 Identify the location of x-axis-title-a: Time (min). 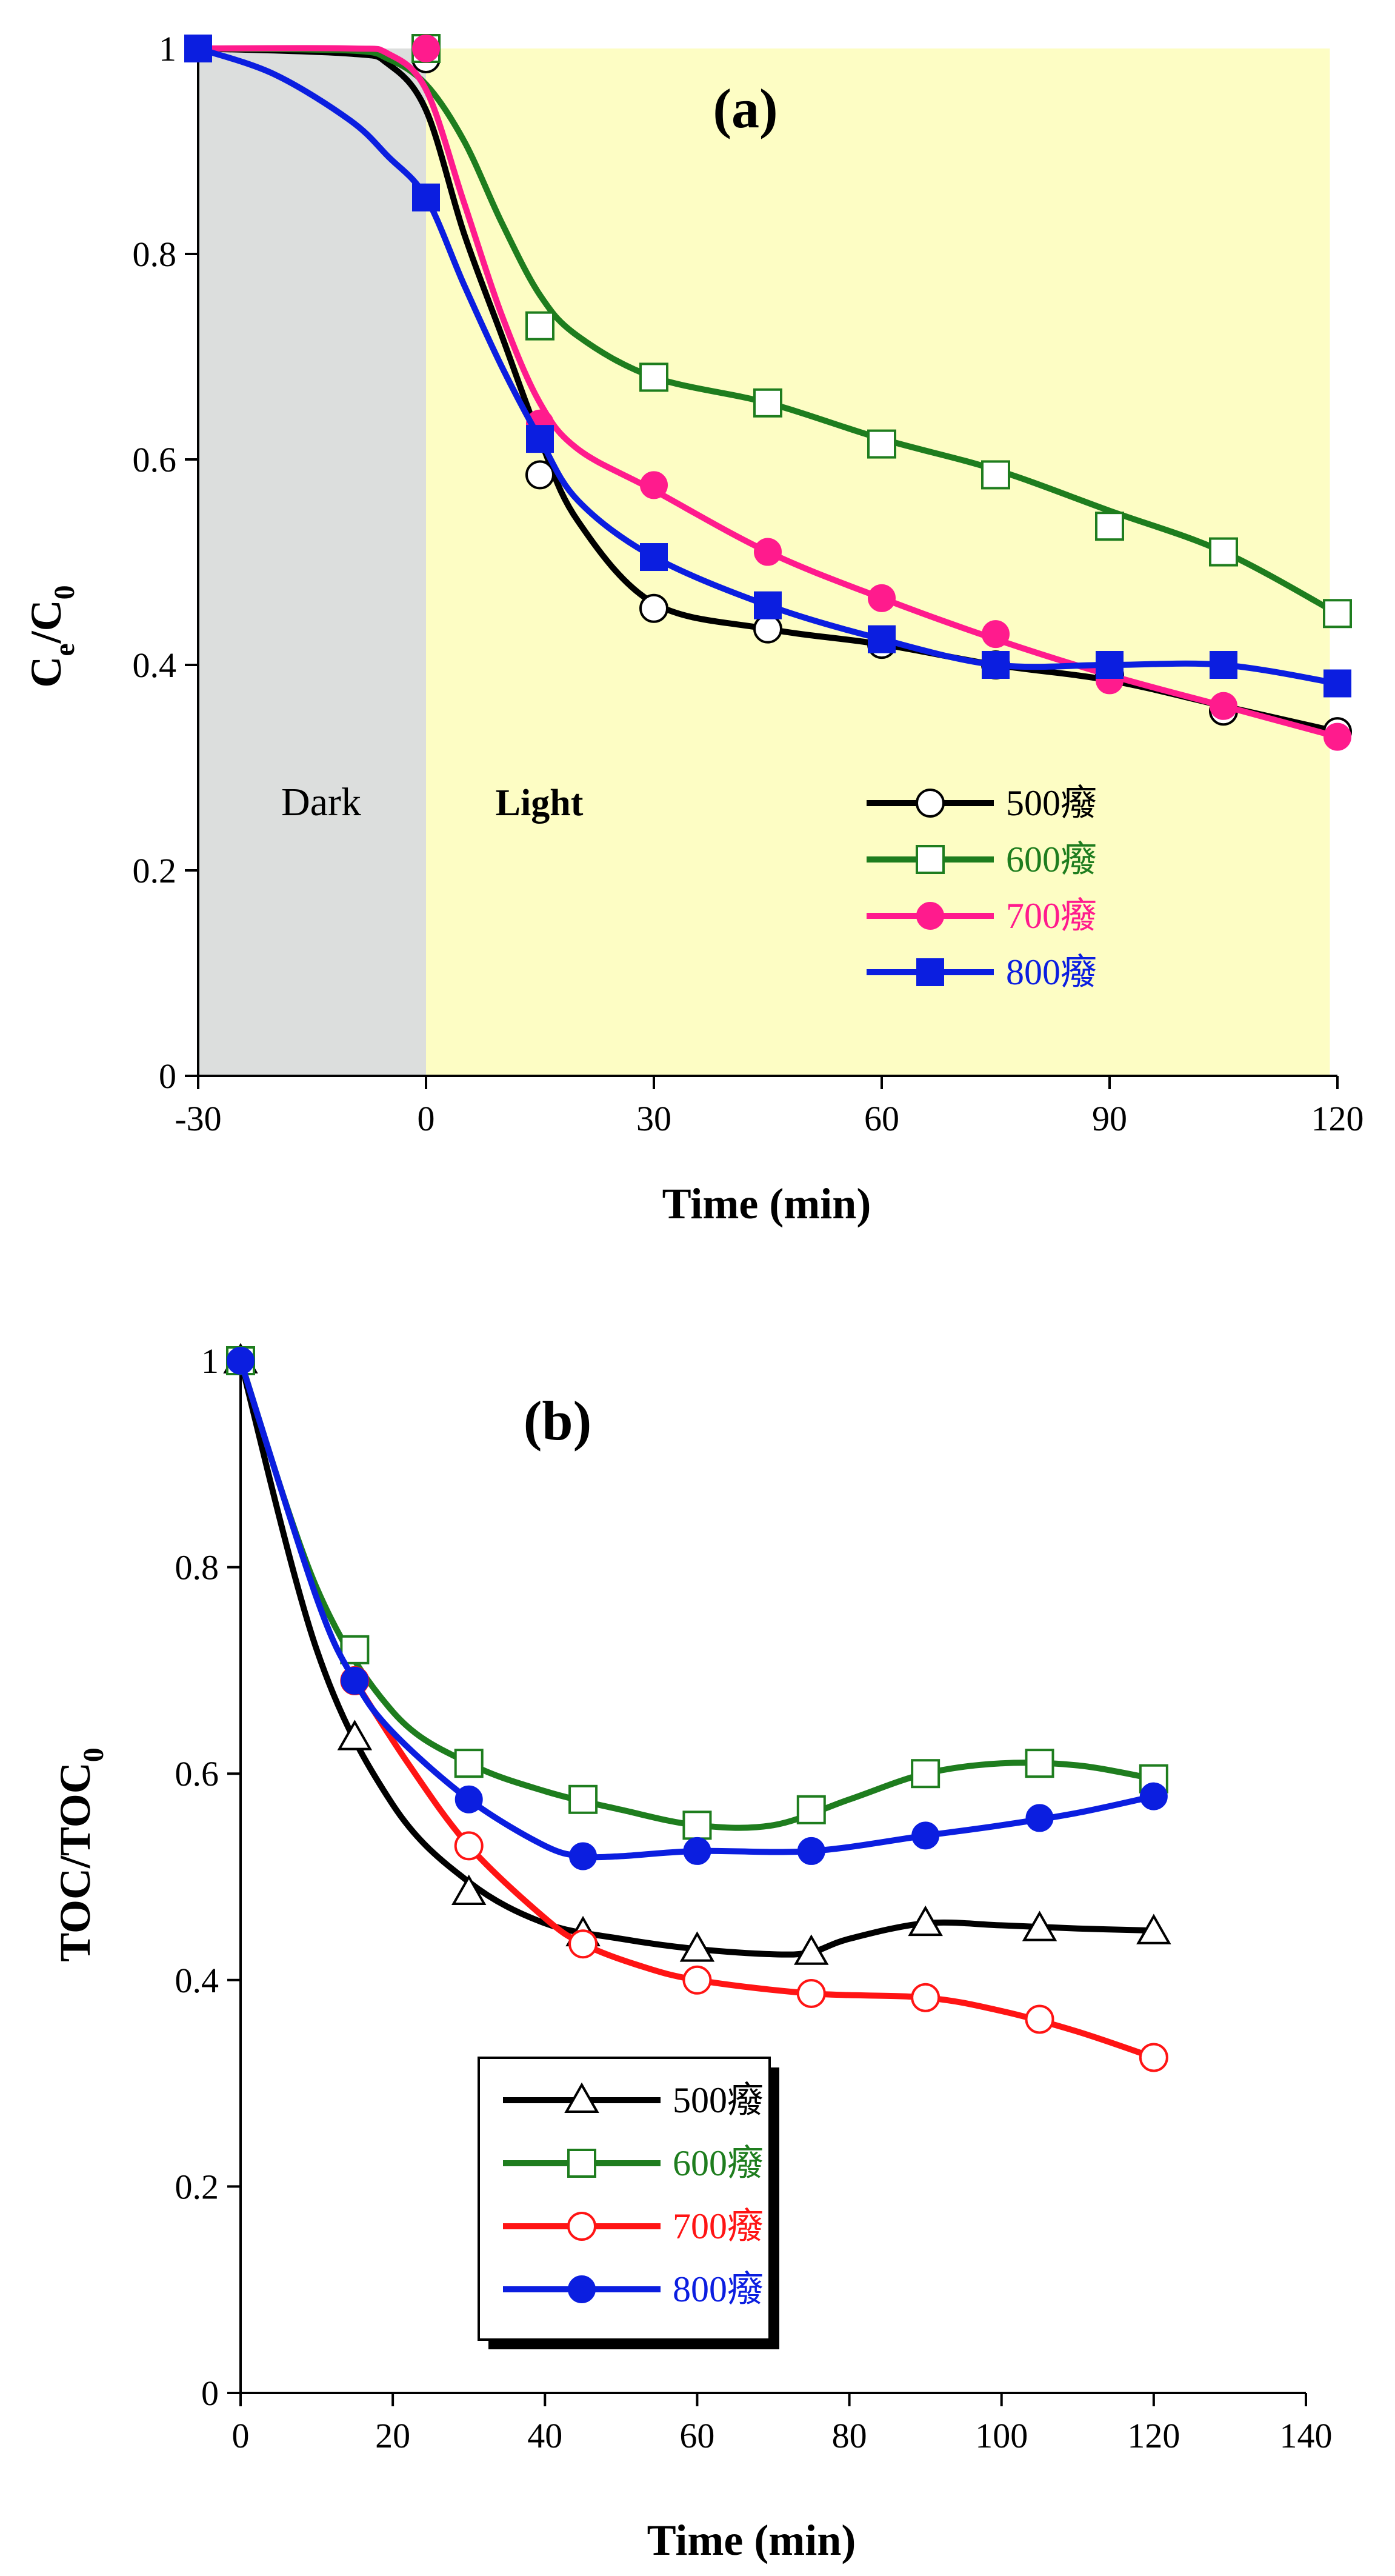
(766, 1204).